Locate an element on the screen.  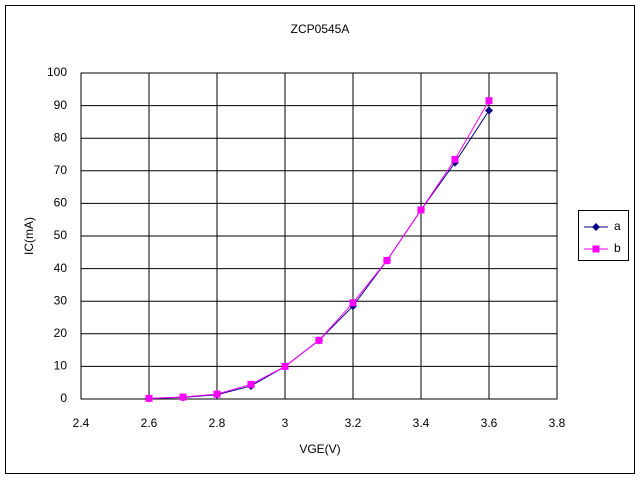
legend-label: a is located at coordinates (617, 226).